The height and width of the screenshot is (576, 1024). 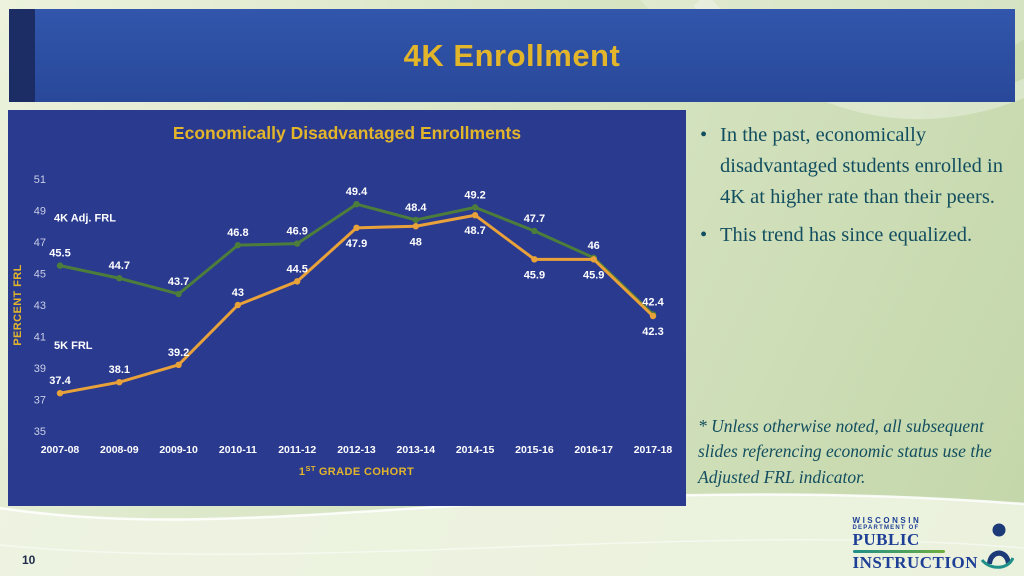 I want to click on svg-text: 2016-17, so click(x=593, y=450).